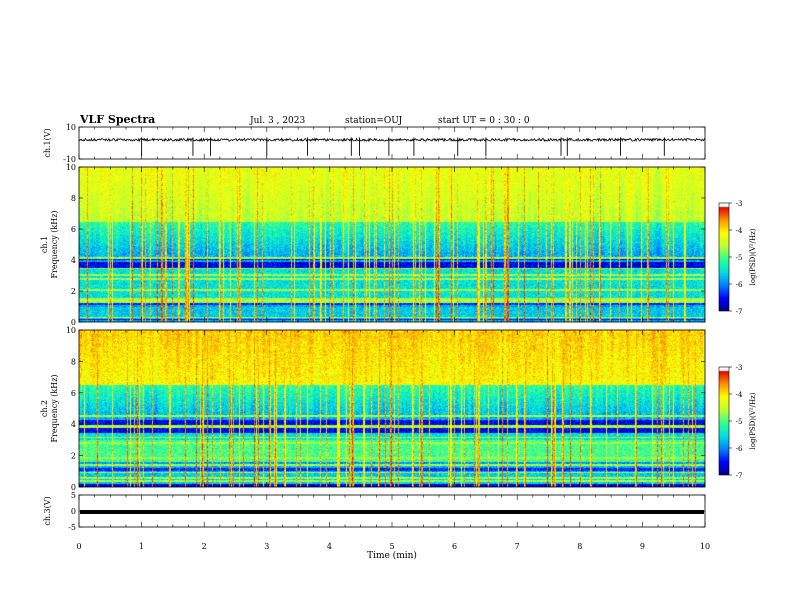 The height and width of the screenshot is (612, 792). I want to click on ch2-spectrogram-ytick-label: 8, so click(73, 361).